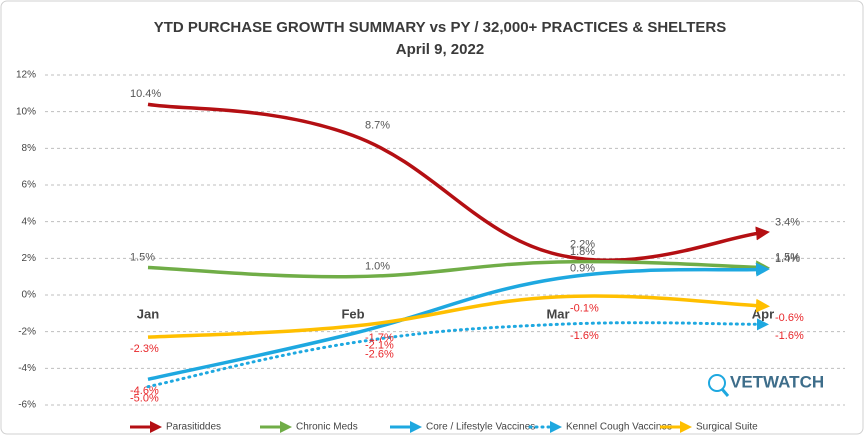 The height and width of the screenshot is (436, 865). I want to click on y-tick-label: 12%, so click(26, 75).